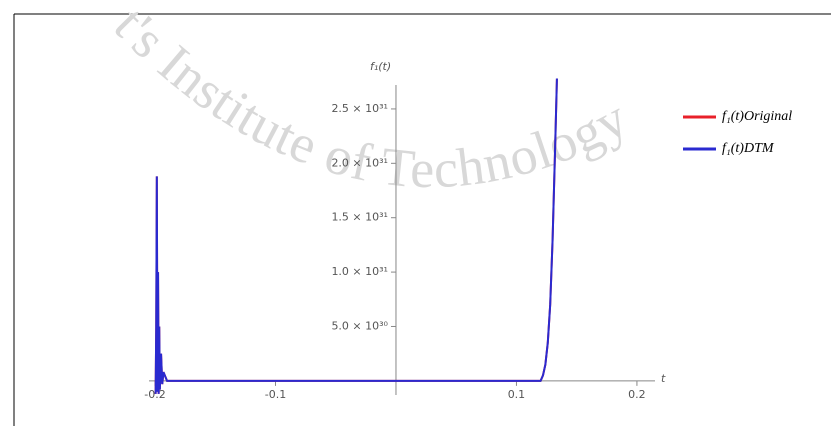 The height and width of the screenshot is (426, 831). Describe the element at coordinates (359, 162) in the screenshot. I see `y-tick-label: 2.0 × 10³¹` at that location.